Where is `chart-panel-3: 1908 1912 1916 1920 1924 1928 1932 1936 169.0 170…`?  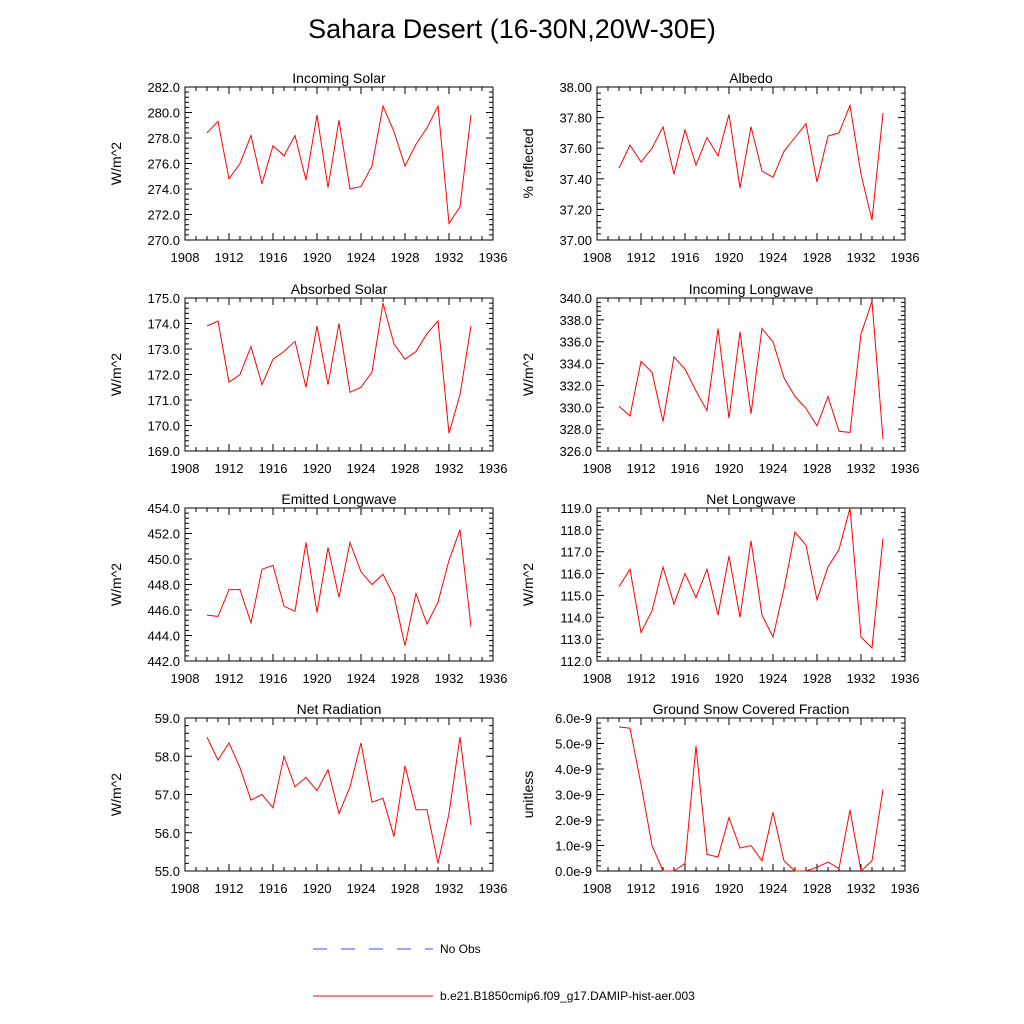
chart-panel-3: 1908 1912 1916 1920 1924 1928 1932 1936 169.0 170… is located at coordinates (307, 378).